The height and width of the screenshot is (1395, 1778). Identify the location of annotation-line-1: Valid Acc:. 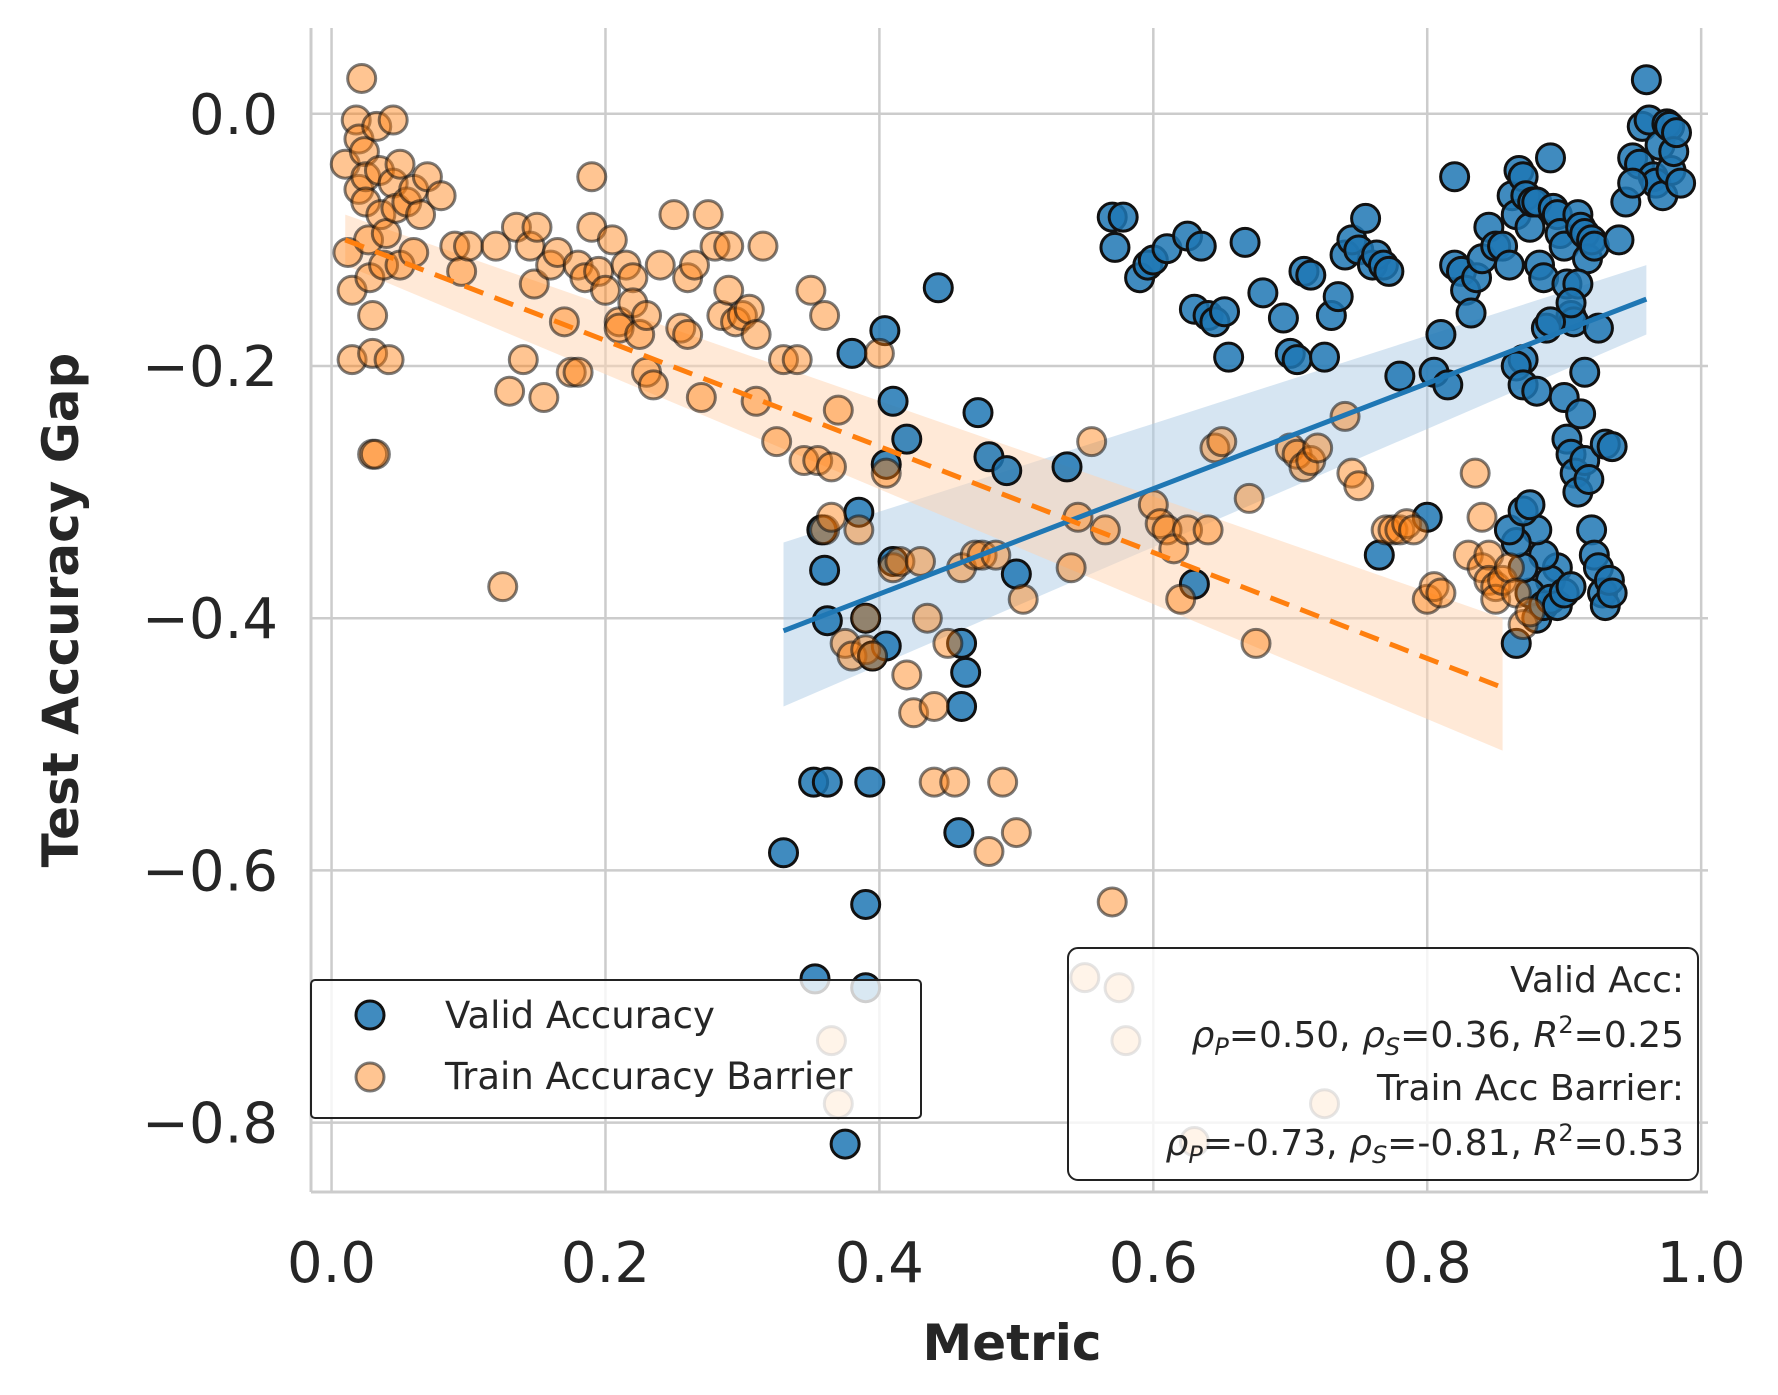
(1597, 980).